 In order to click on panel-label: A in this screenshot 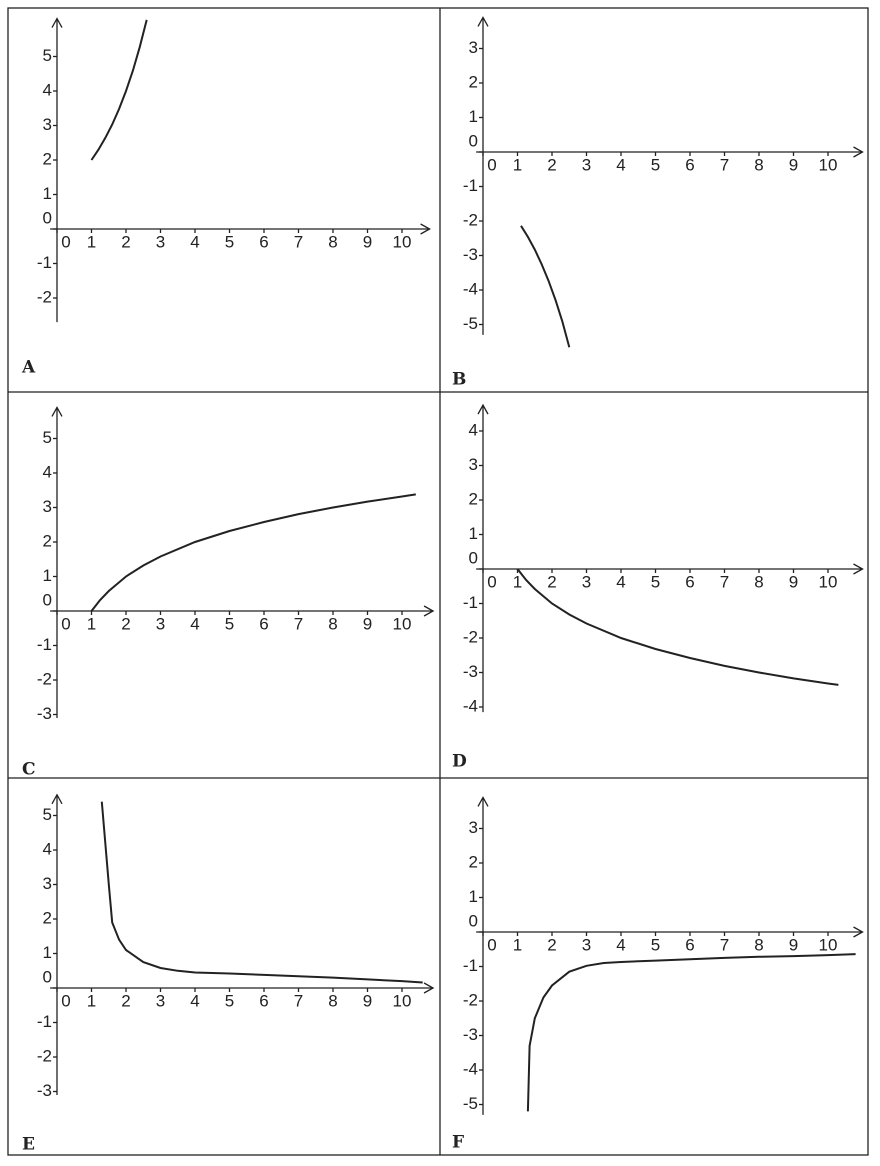, I will do `click(28, 368)`.